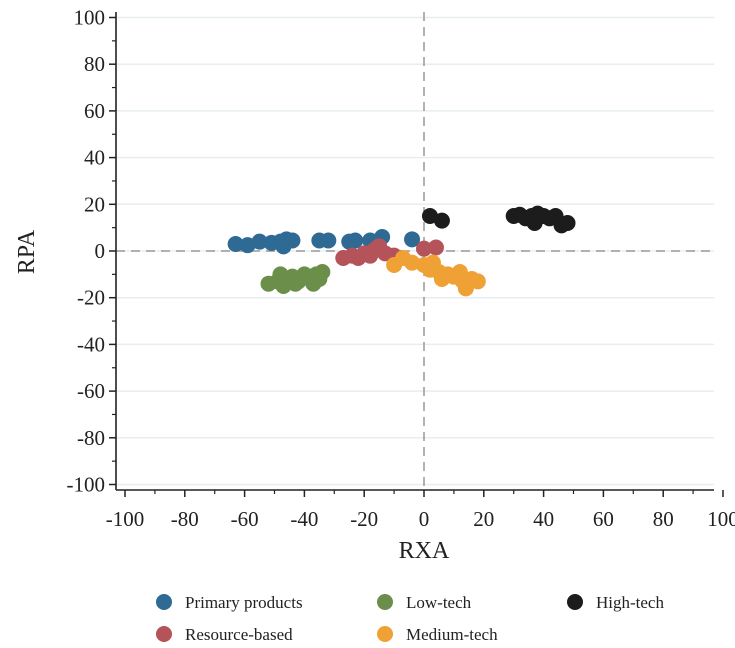  What do you see at coordinates (575, 602) in the screenshot?
I see `legend-marker-high-tech` at bounding box center [575, 602].